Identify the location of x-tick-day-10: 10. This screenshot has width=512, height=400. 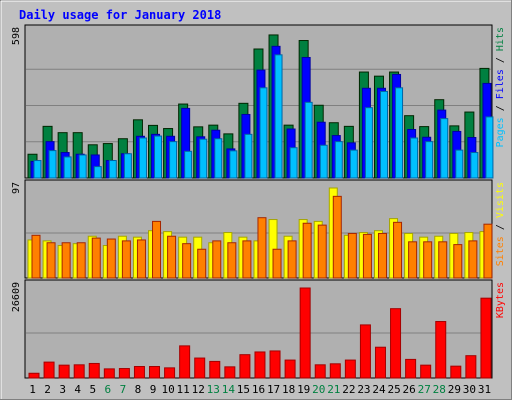
(167, 389).